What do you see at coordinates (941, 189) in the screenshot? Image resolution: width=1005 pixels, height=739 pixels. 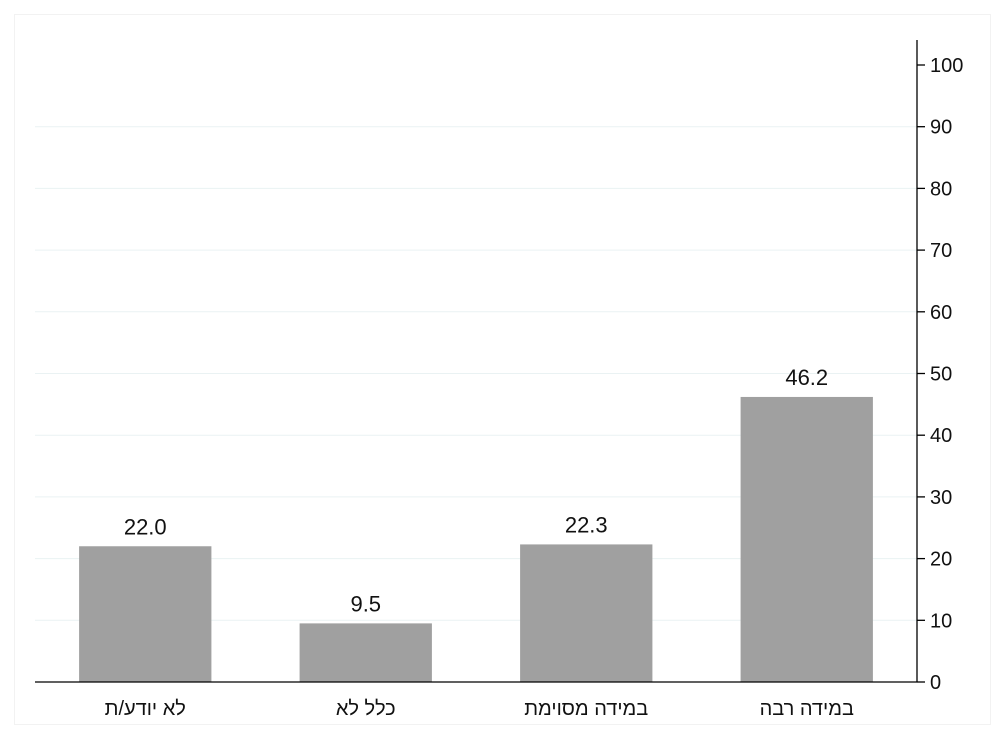 I see `y-tick-label-80: 80` at bounding box center [941, 189].